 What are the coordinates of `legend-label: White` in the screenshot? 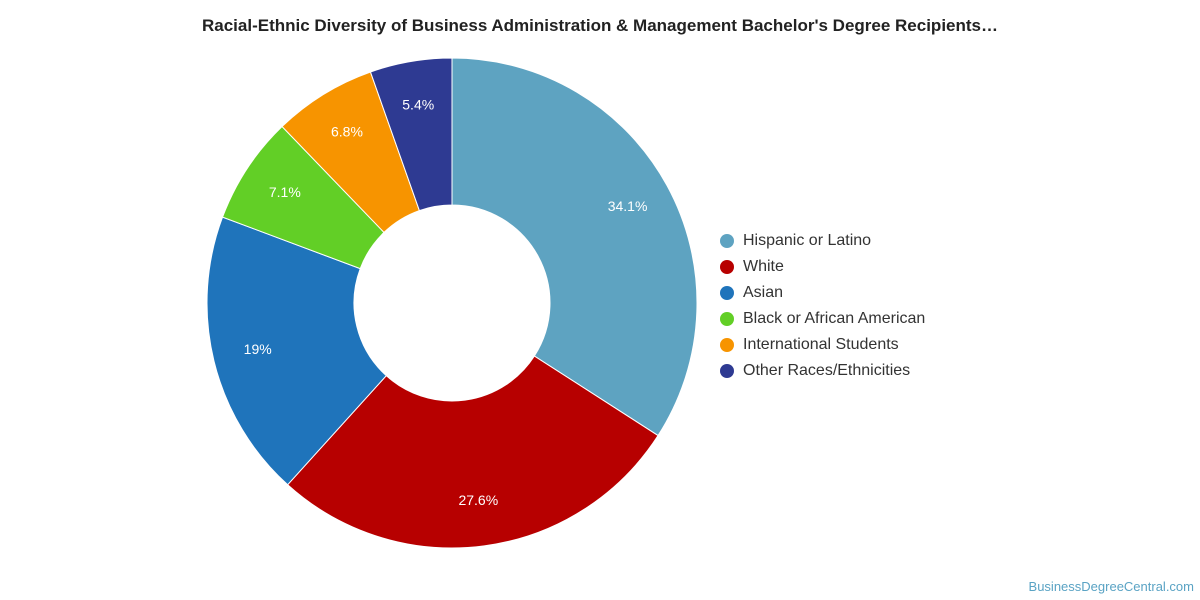 It's located at (763, 266).